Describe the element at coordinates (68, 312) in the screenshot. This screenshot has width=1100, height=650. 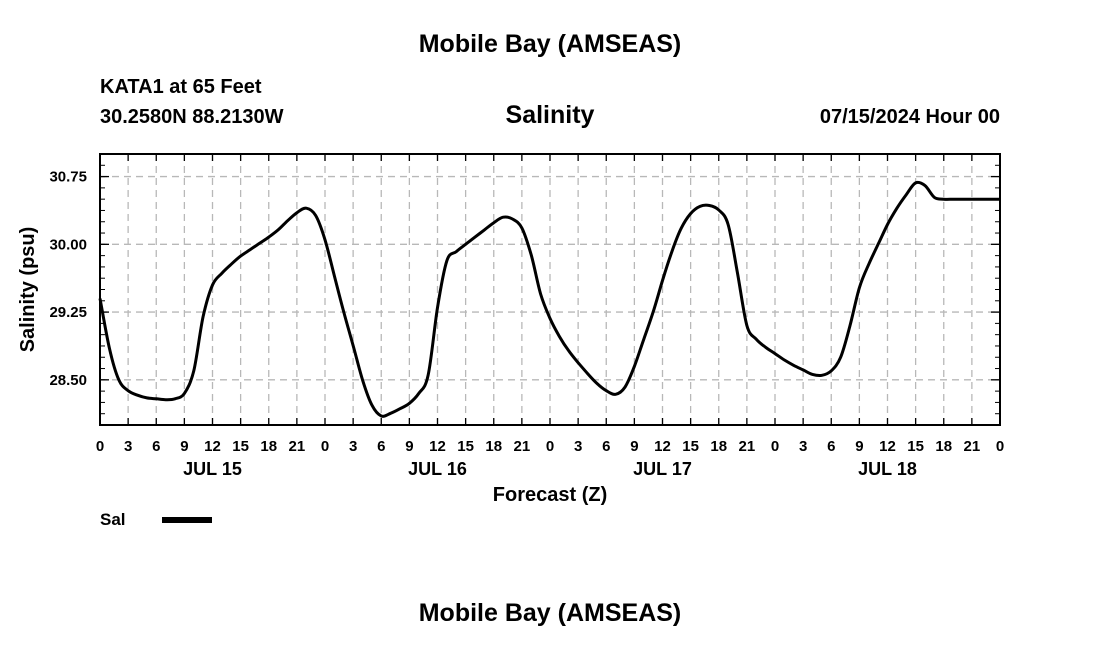
I see `y-tick-label: 29.25` at that location.